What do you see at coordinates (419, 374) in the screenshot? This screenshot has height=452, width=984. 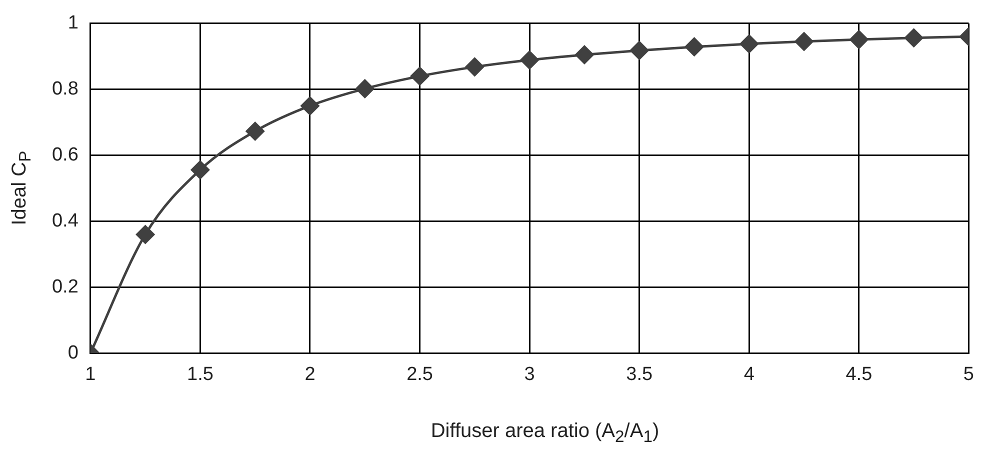 I see `x-tick-label: 2.5` at bounding box center [419, 374].